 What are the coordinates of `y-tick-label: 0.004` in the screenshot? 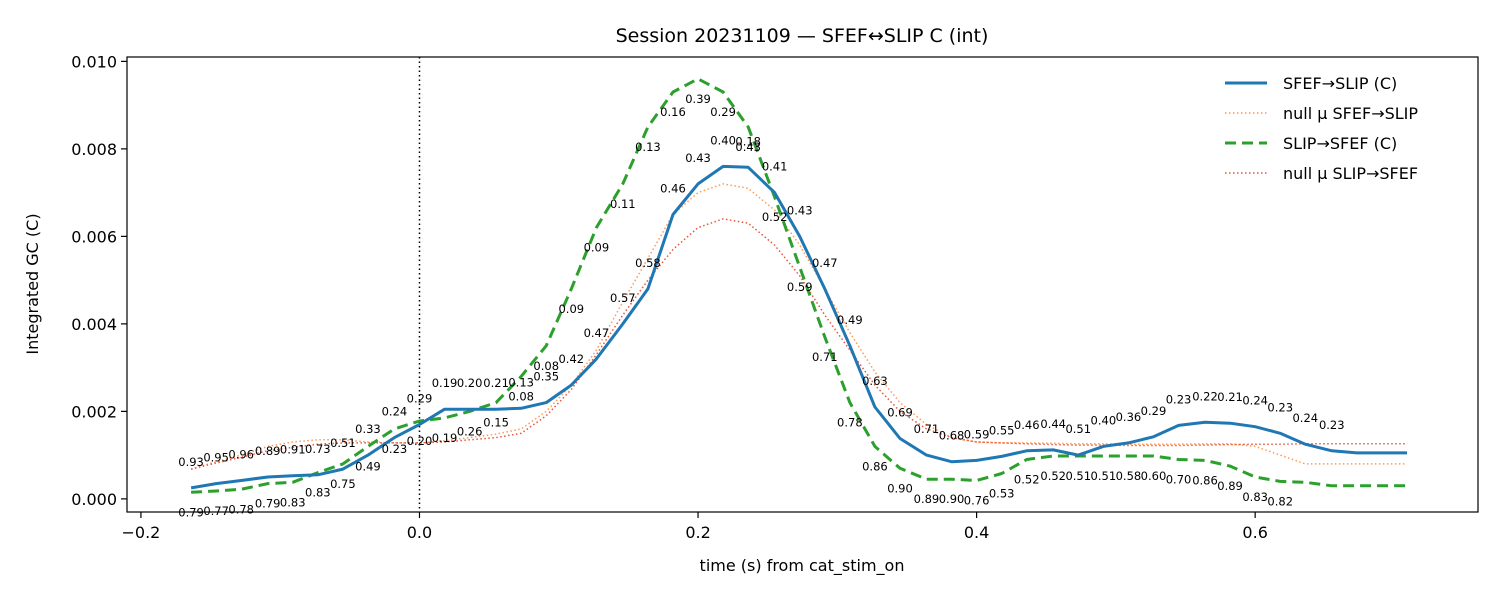 It's located at (94, 324).